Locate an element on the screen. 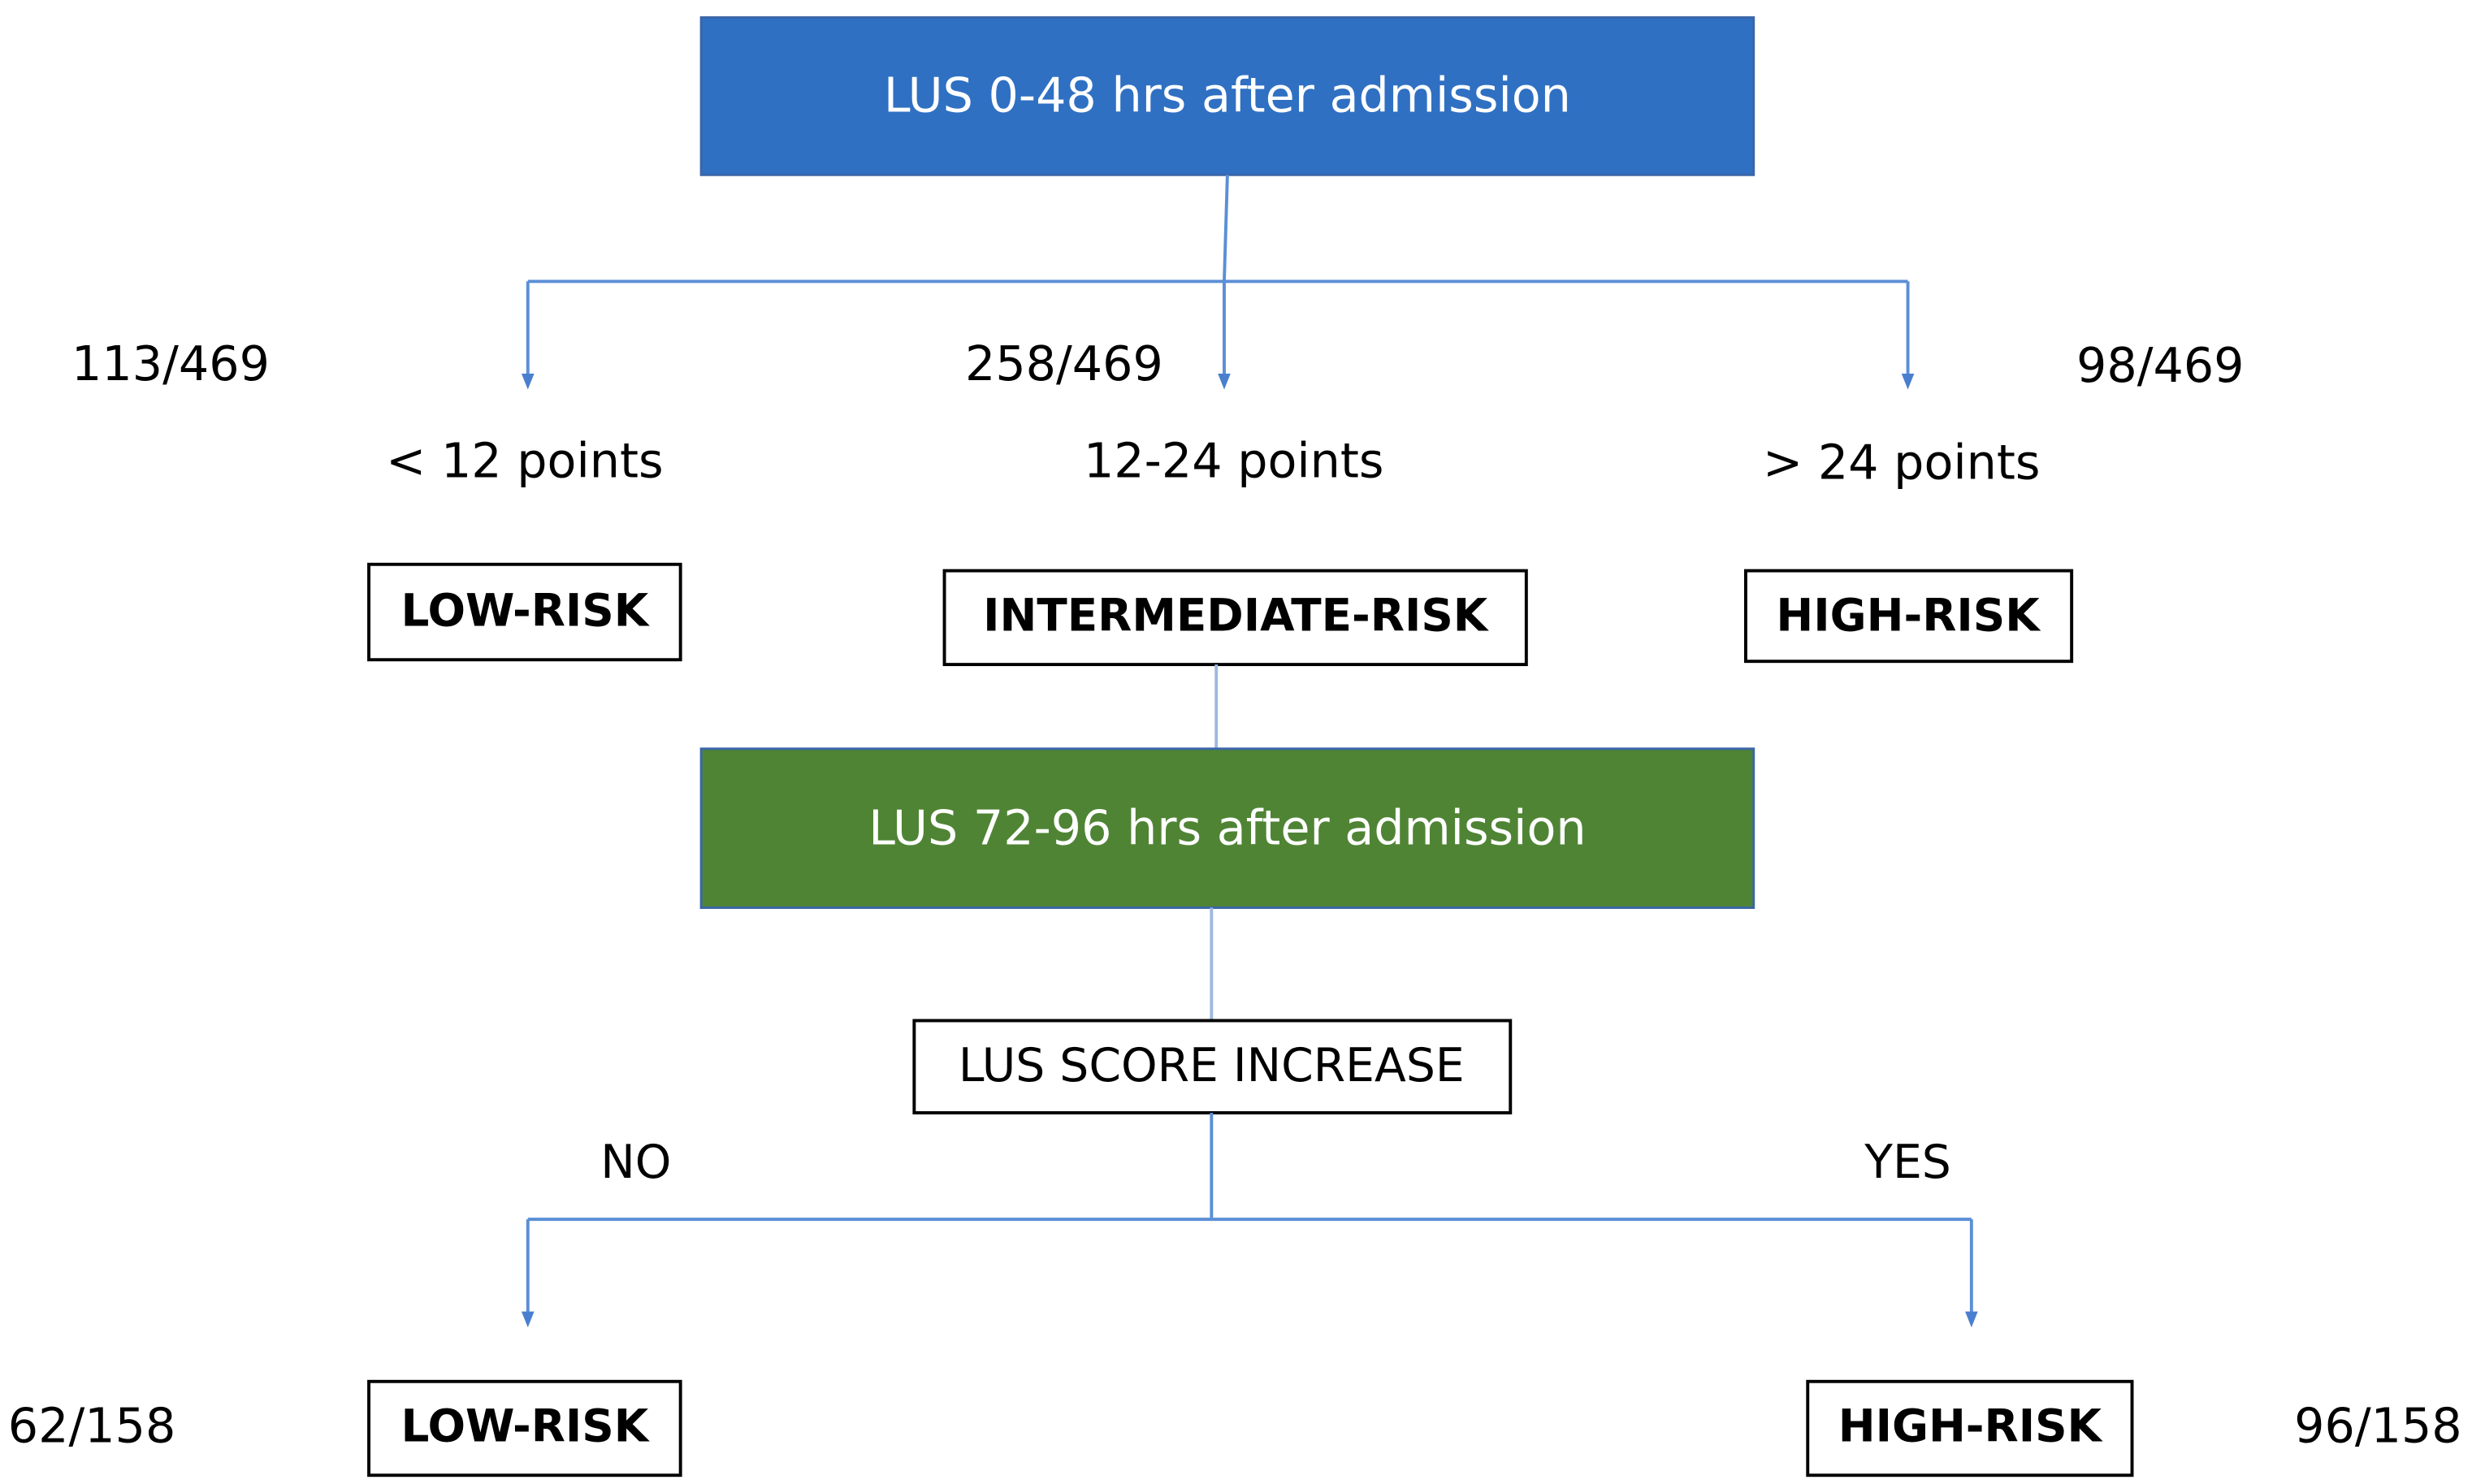  answer-label: NO is located at coordinates (635, 1162).